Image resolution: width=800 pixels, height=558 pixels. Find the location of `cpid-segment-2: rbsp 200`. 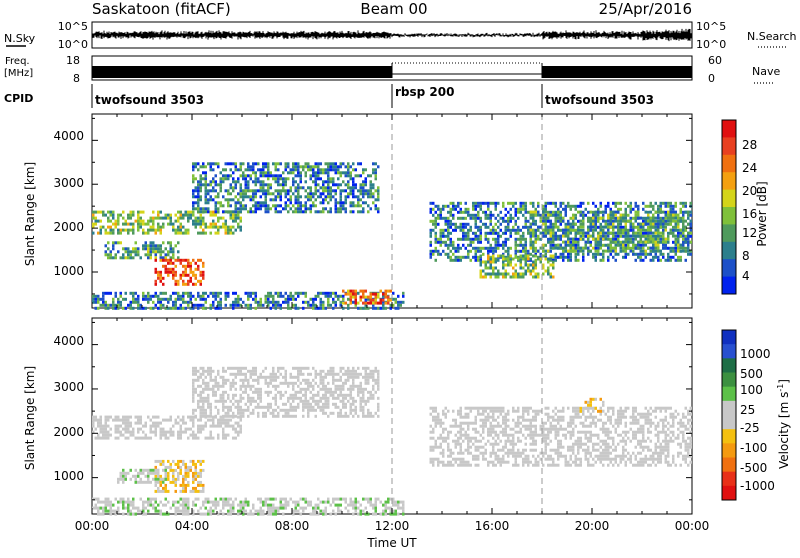

cpid-segment-2: rbsp 200 is located at coordinates (424, 92).